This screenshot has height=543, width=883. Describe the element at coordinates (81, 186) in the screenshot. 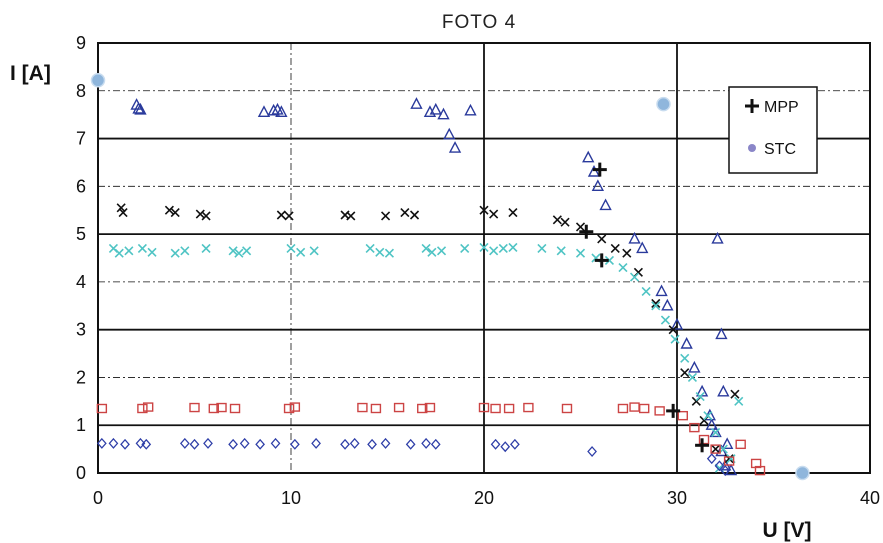

I see `y-tick-label: 6` at that location.